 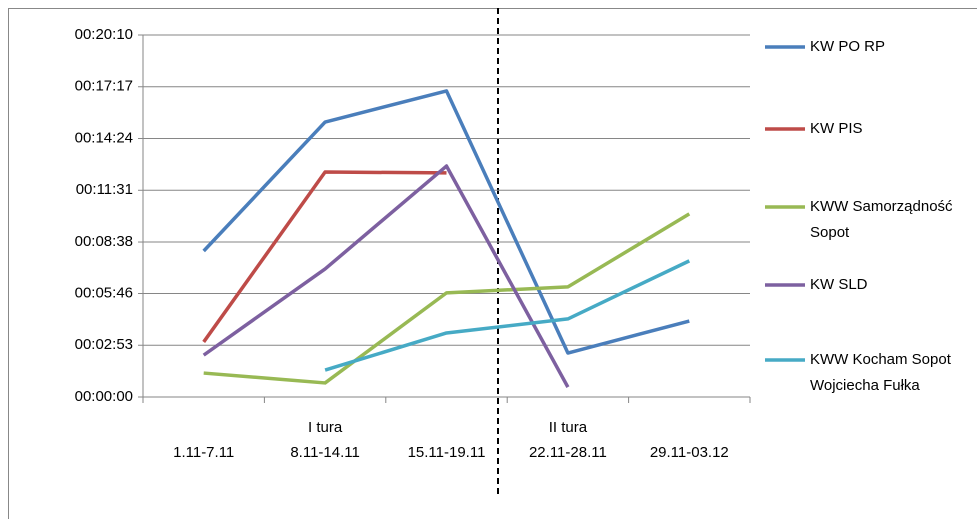 I want to click on legend-label: KW PIS, so click(x=836, y=128).